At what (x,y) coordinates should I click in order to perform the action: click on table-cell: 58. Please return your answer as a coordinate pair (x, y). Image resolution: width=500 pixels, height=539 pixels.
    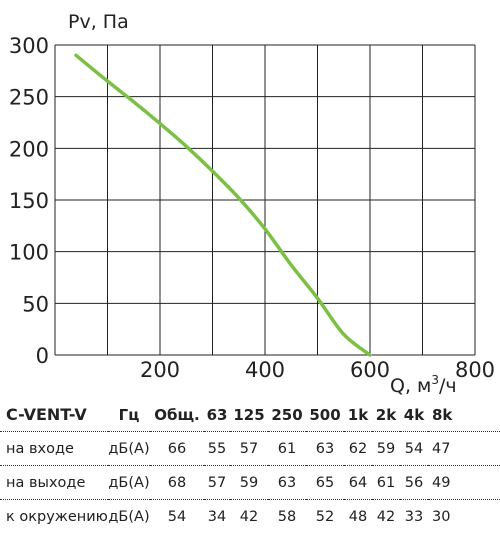
    Looking at the image, I should click on (287, 516).